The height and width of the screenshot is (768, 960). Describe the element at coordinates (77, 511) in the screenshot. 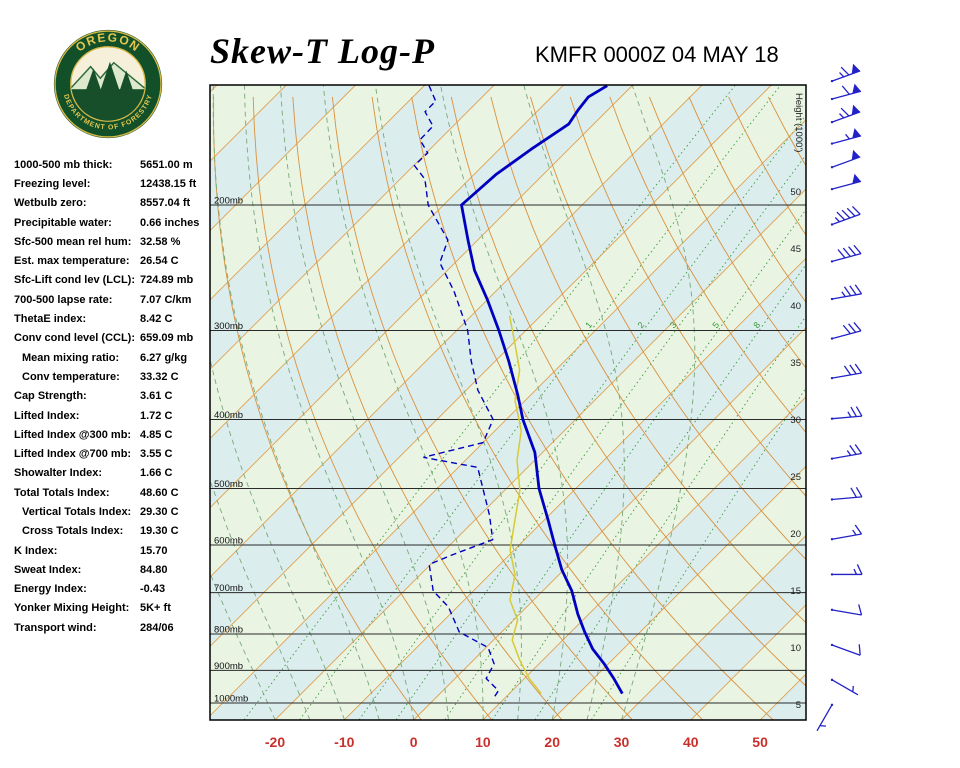

I see `index-label: Vertical Totals Index:` at that location.